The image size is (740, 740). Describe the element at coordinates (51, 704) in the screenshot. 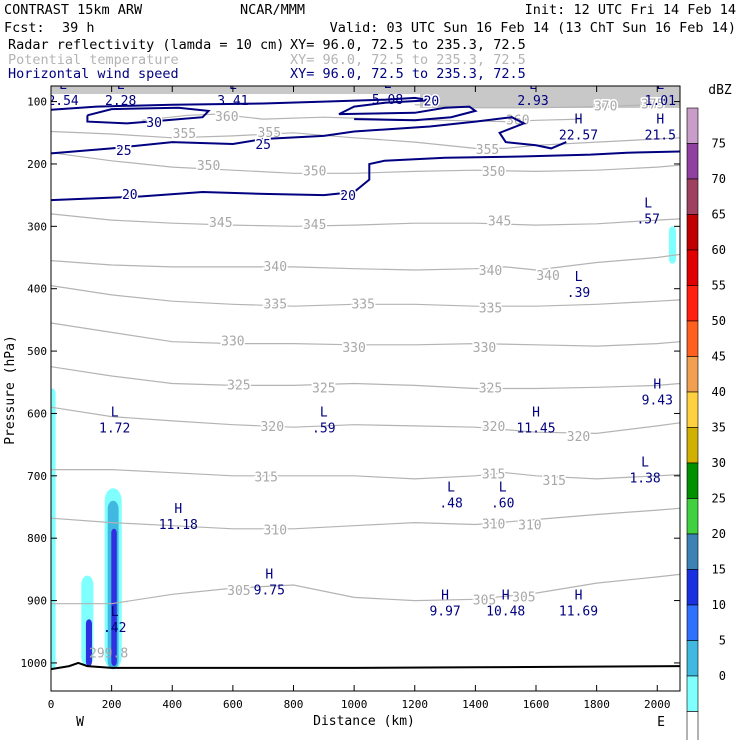

I see `x-tick-label: 0` at that location.